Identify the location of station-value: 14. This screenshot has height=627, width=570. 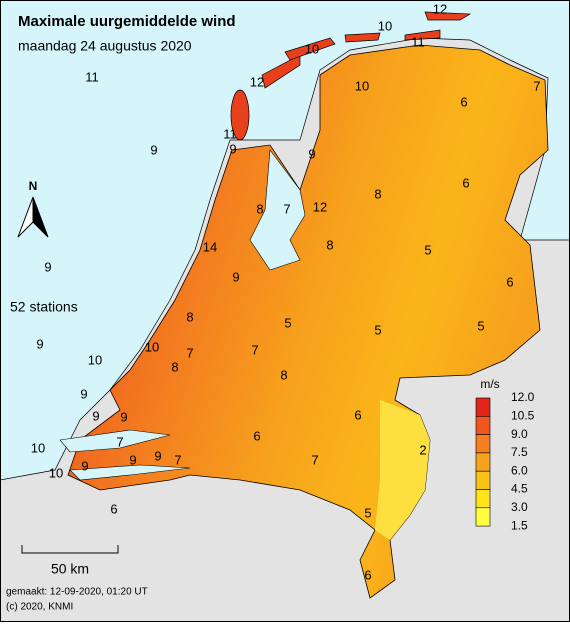
(210, 246).